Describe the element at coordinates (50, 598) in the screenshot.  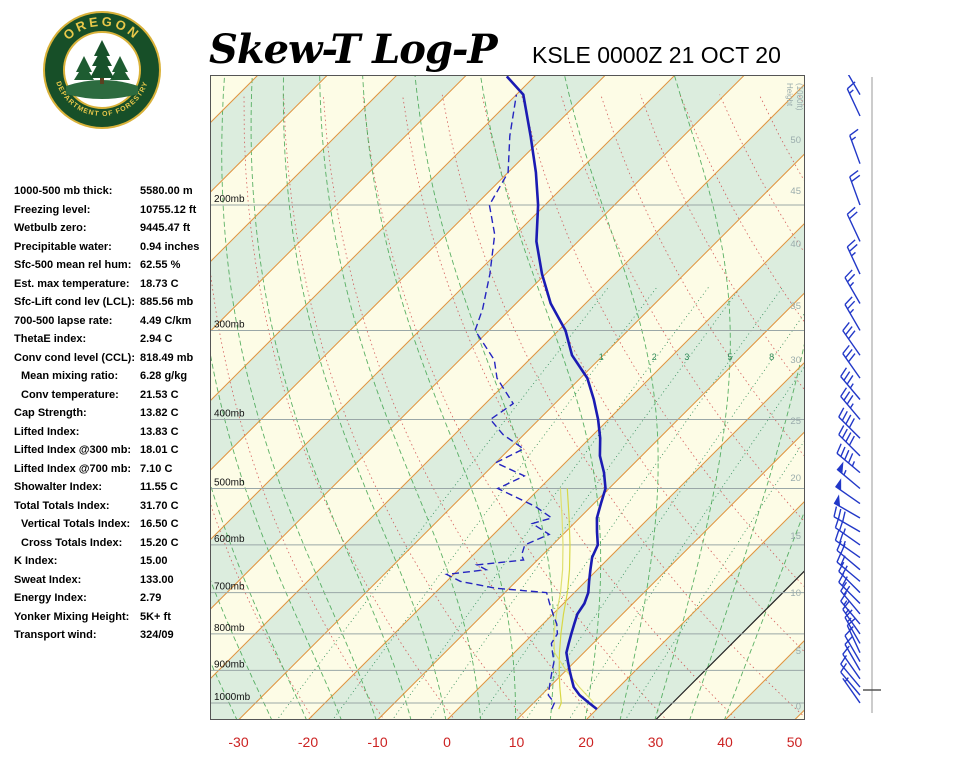
I see `index-label: Energy Index:` at that location.